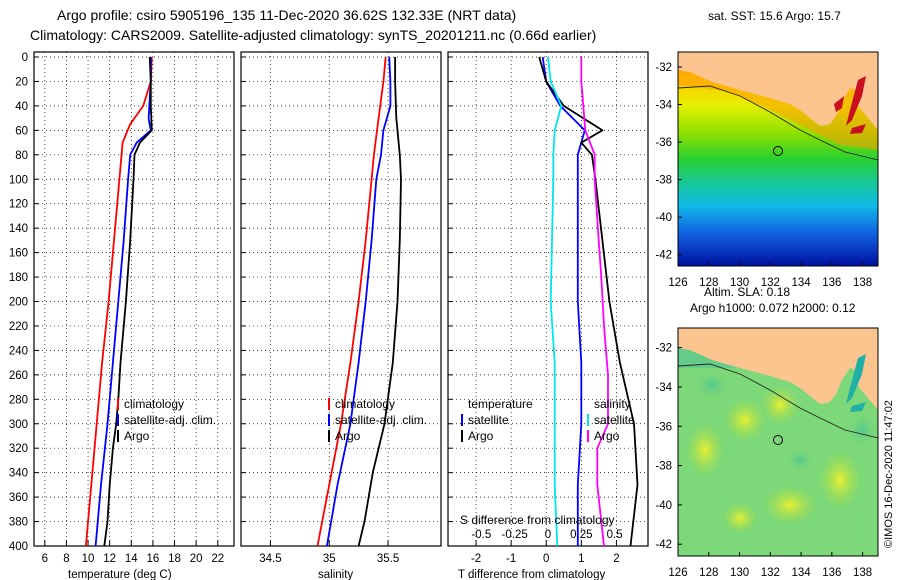  I want to click on x-tick-label: 14, so click(131, 559).